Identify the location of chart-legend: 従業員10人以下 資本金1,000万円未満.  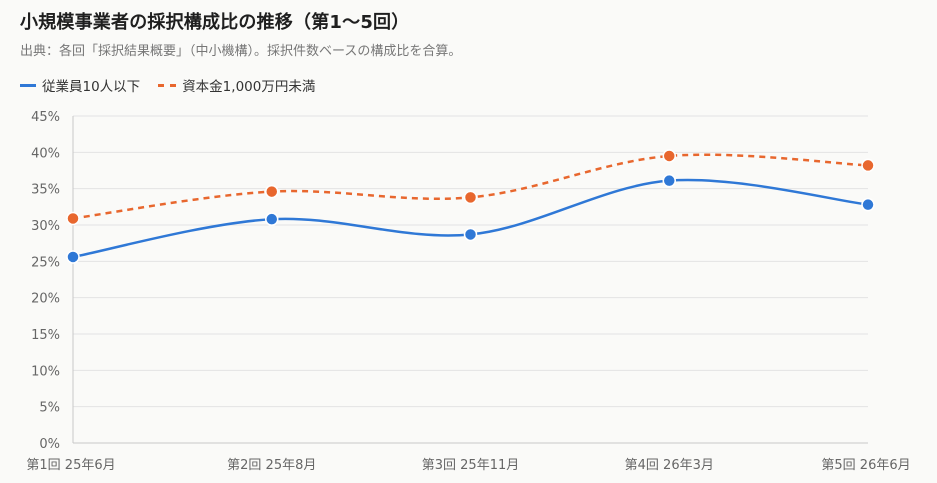
(167, 85).